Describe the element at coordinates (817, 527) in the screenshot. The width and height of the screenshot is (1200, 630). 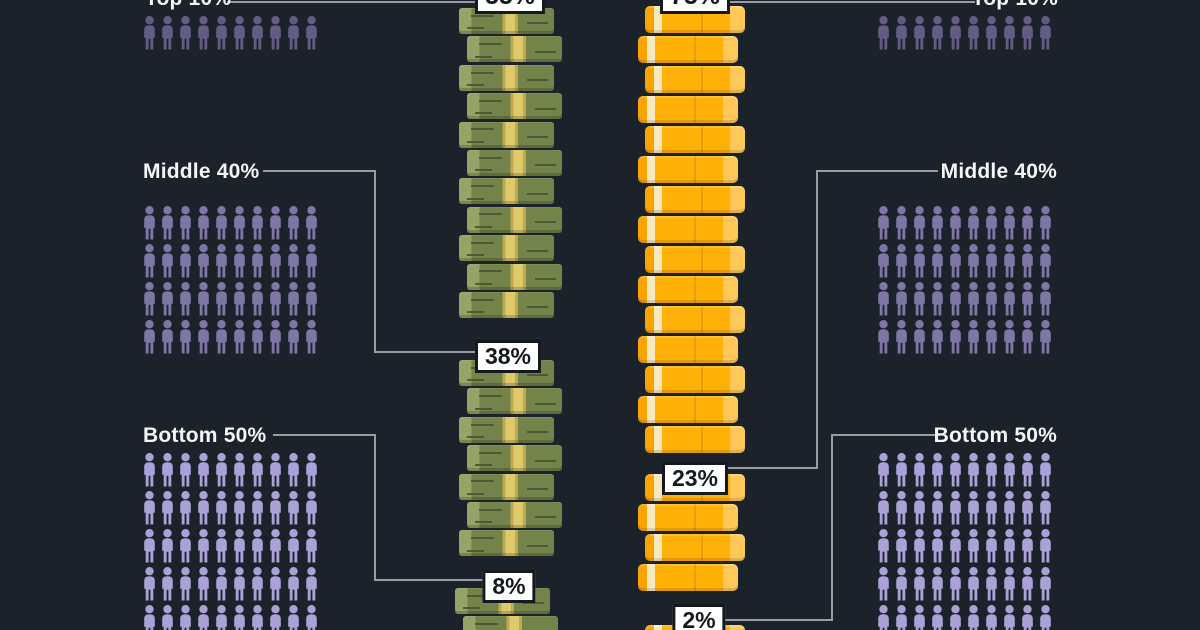
I see `connector-right-bottom50` at that location.